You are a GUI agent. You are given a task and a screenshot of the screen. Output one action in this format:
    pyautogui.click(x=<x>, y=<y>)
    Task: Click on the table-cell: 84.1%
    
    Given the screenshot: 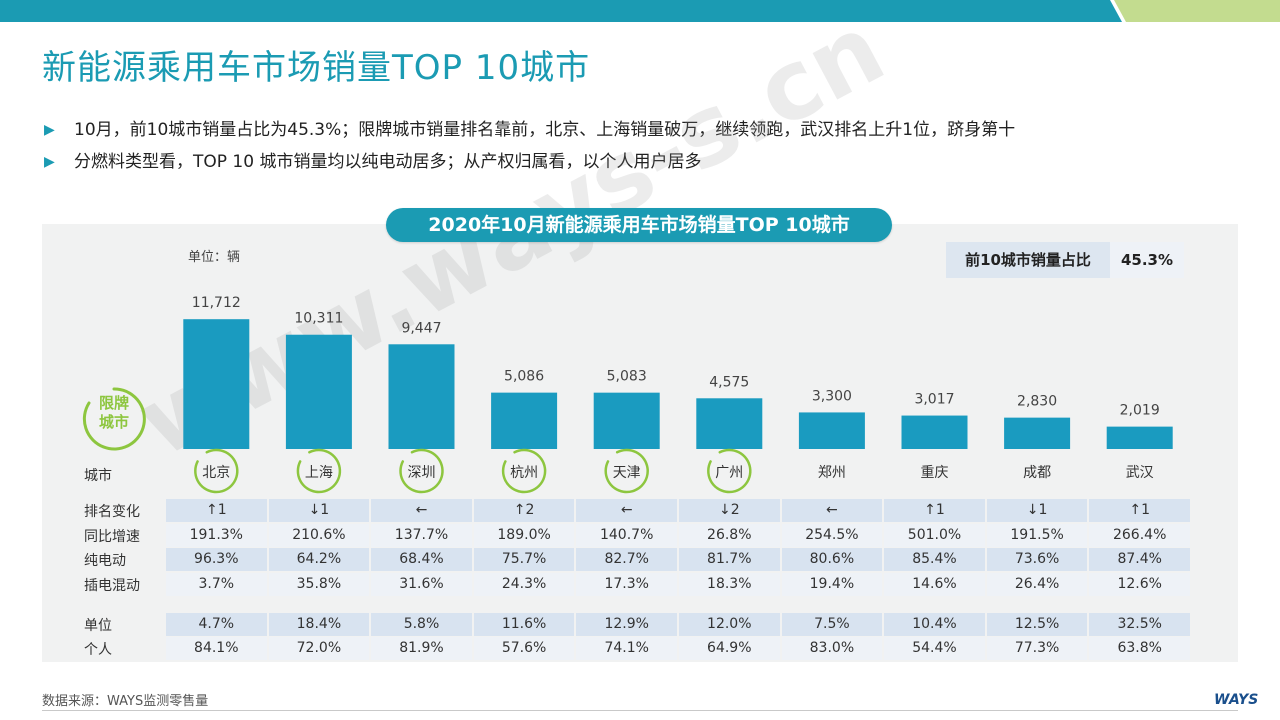 What is the action you would take?
    pyautogui.click(x=216, y=648)
    